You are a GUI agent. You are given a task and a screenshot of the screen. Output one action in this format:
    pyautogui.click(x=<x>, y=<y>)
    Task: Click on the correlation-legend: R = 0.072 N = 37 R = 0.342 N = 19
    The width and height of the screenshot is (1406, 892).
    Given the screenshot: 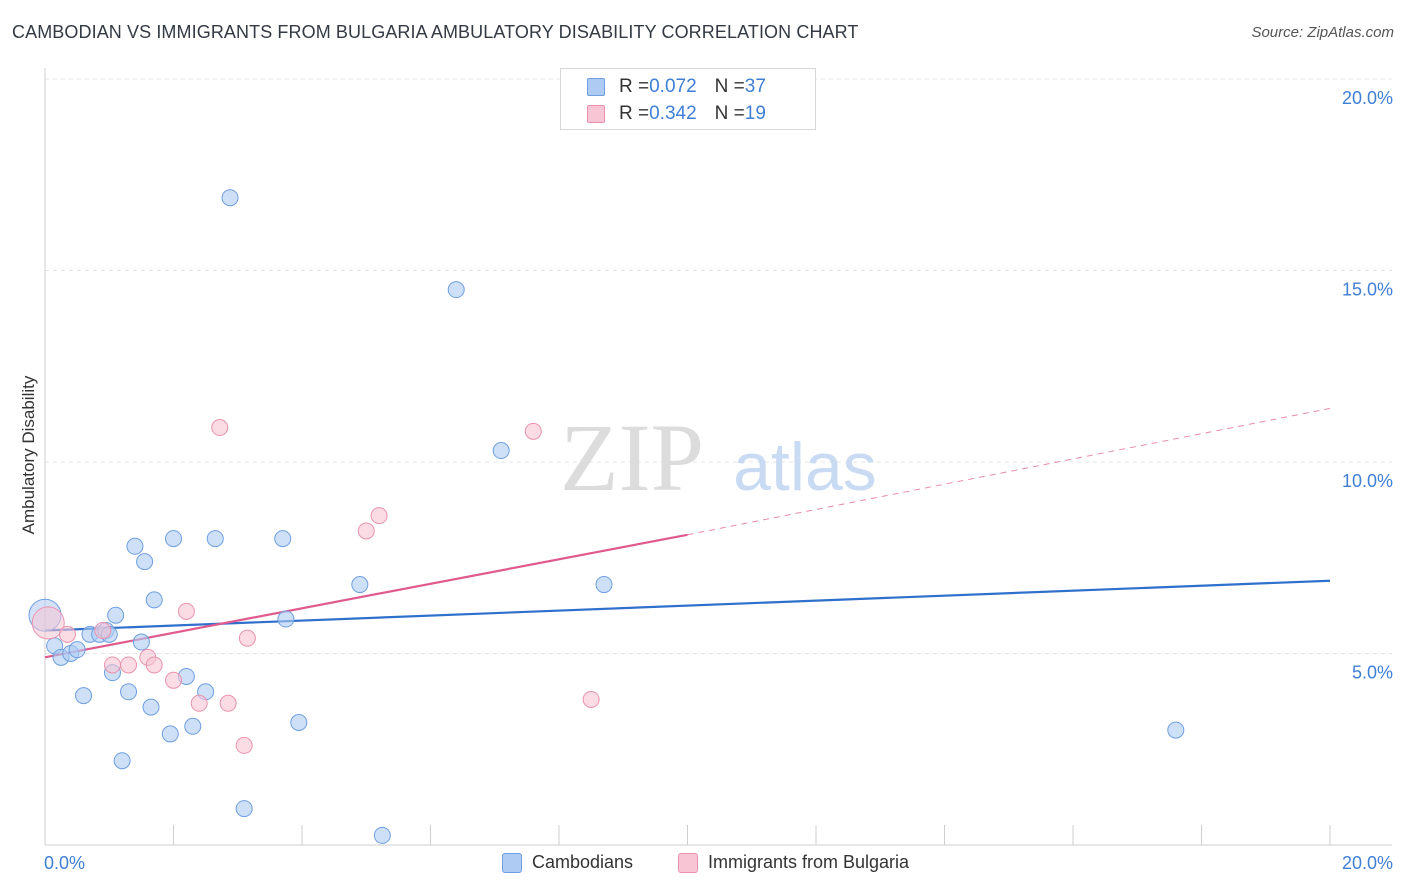 What is the action you would take?
    pyautogui.click(x=688, y=99)
    